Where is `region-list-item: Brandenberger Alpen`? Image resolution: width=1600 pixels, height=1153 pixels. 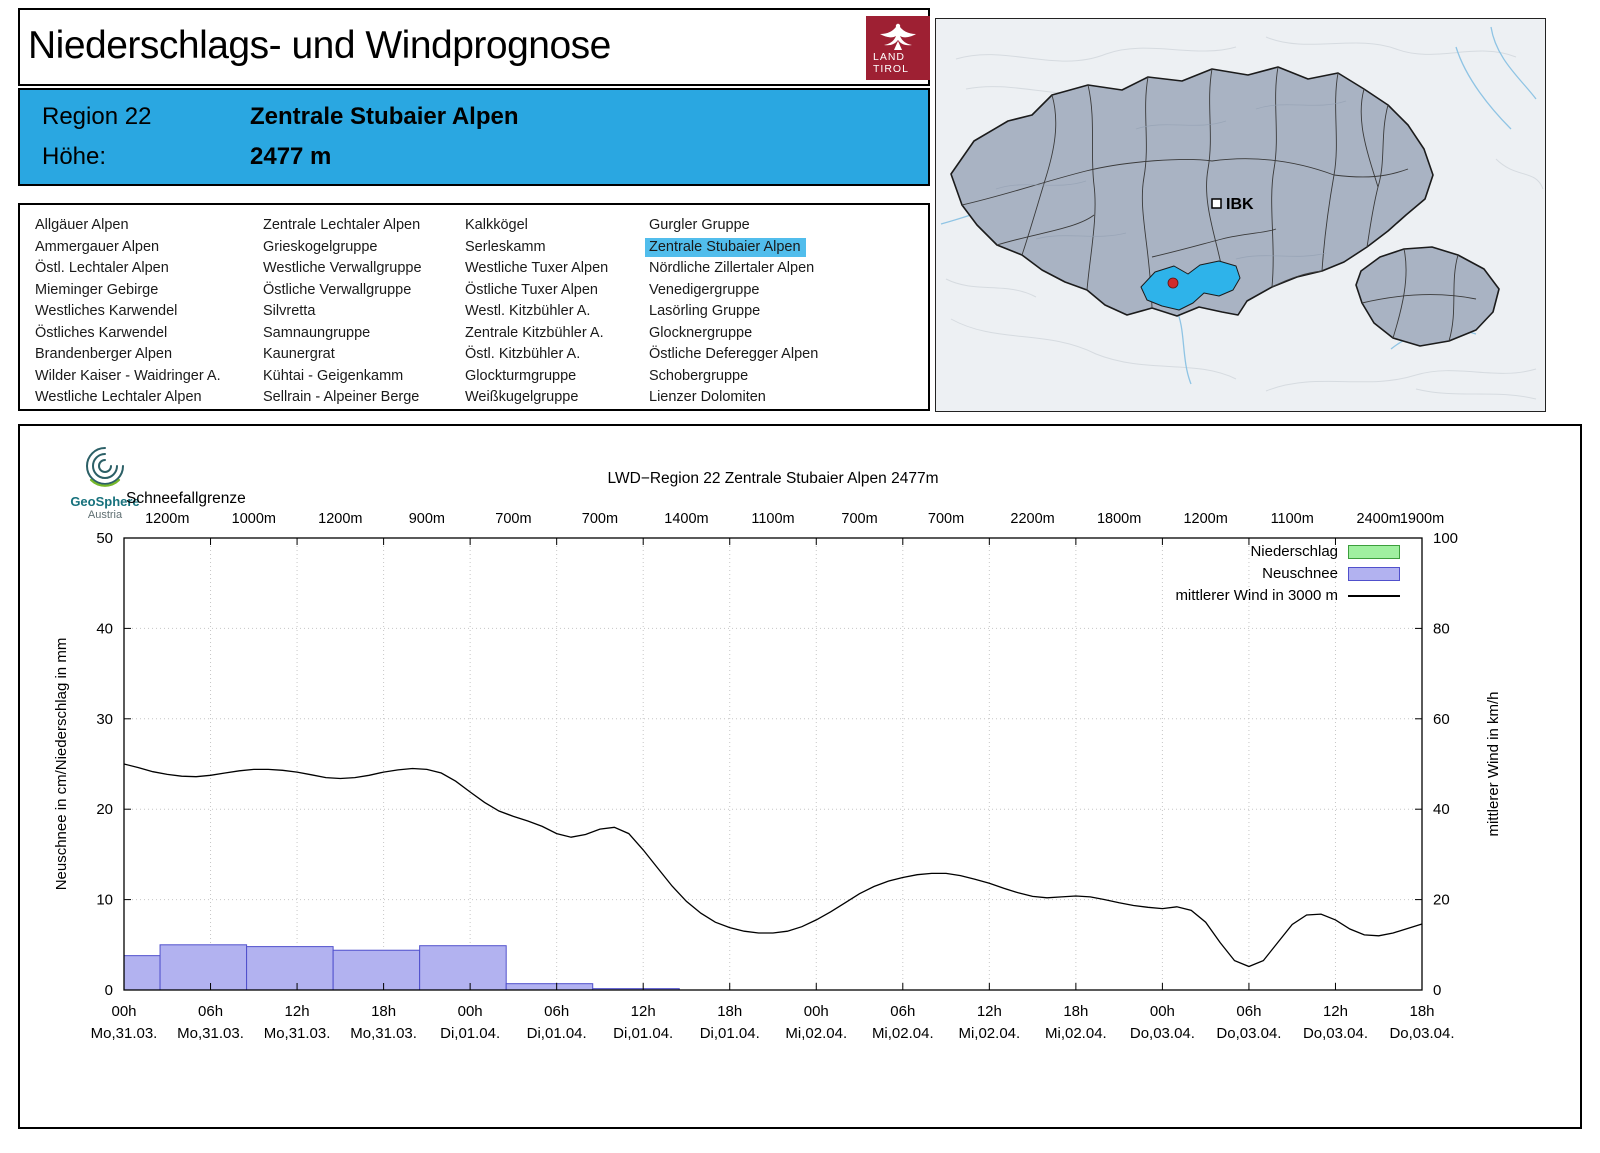
region-list-item: Brandenberger Alpen is located at coordinates (104, 354).